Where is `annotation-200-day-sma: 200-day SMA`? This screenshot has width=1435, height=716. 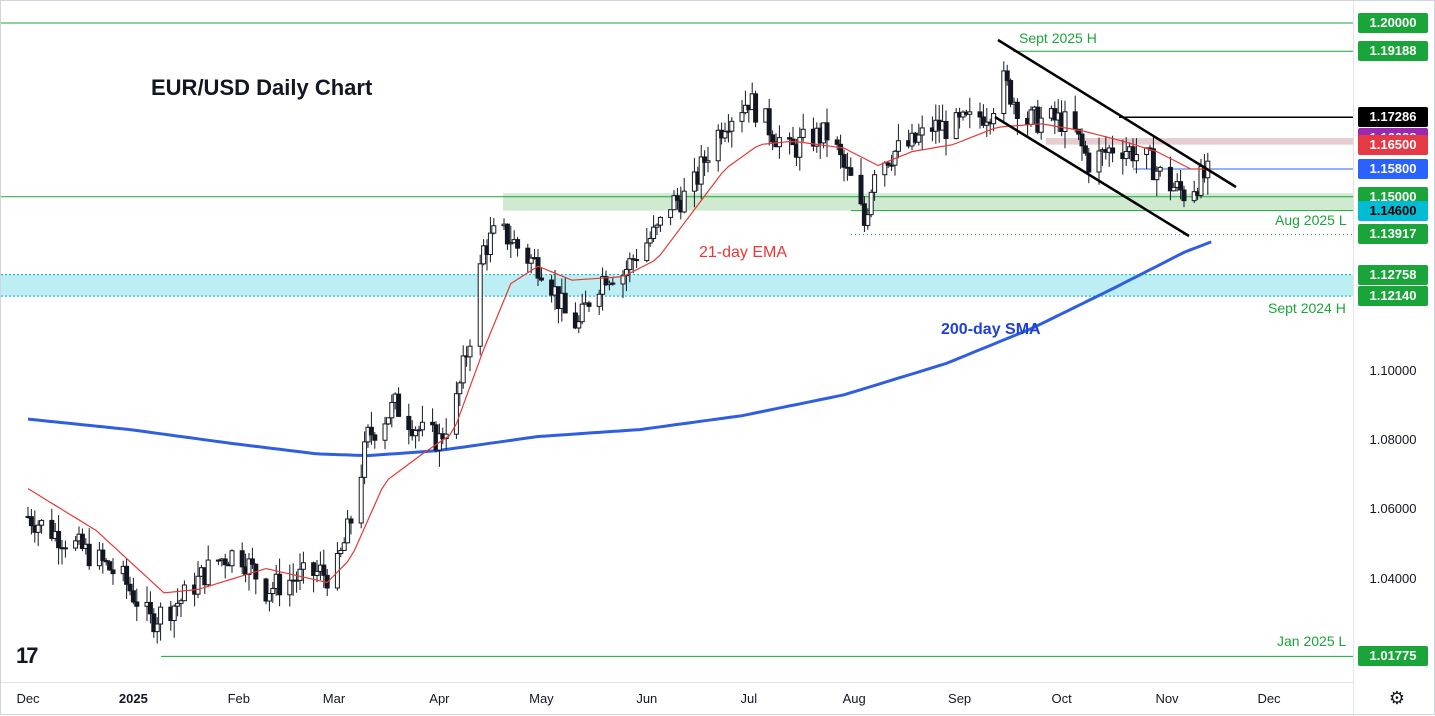
annotation-200-day-sma: 200-day SMA is located at coordinates (991, 329).